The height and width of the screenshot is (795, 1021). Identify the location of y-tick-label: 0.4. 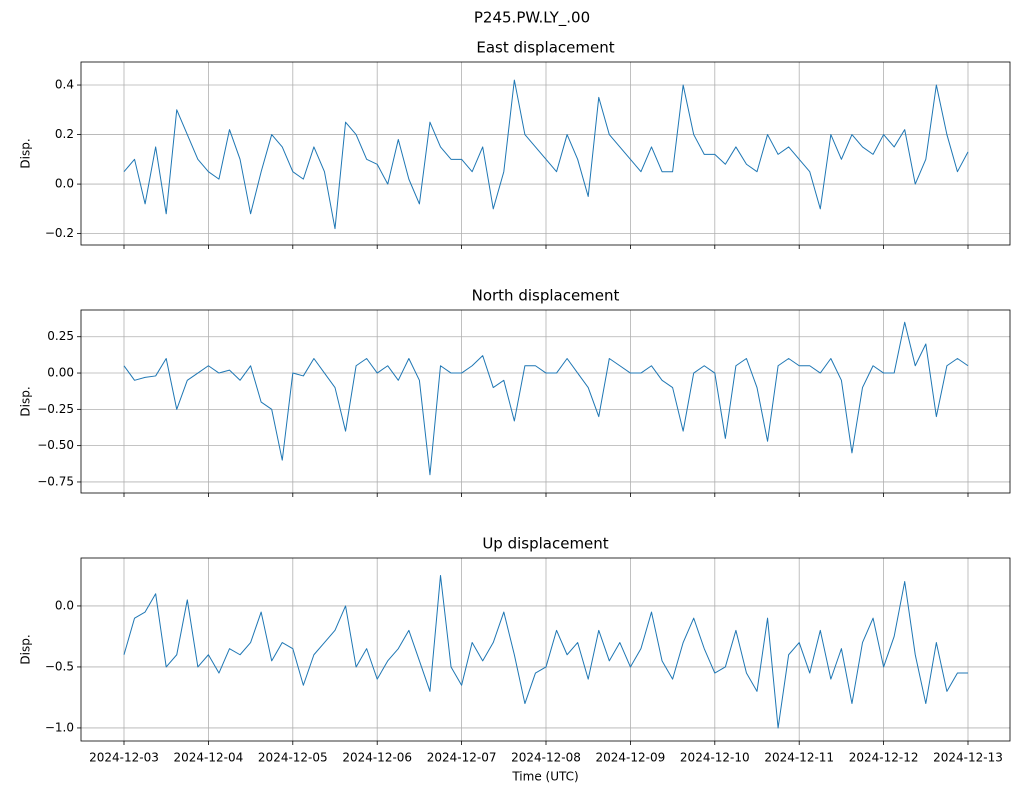
(64, 85).